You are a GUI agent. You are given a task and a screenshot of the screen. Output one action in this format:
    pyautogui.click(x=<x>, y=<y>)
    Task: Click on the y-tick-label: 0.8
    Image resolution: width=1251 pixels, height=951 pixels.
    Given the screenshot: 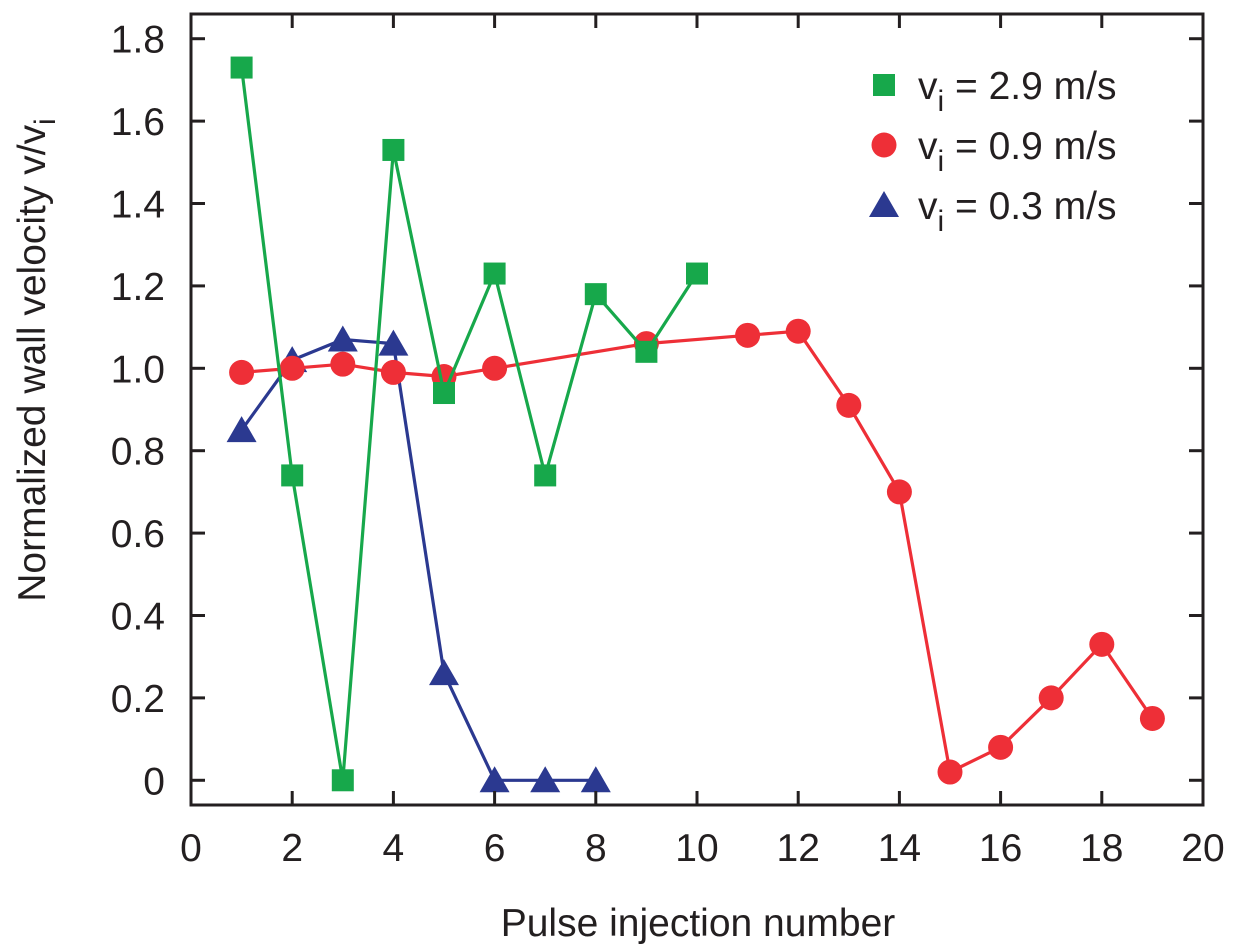 What is the action you would take?
    pyautogui.click(x=138, y=452)
    